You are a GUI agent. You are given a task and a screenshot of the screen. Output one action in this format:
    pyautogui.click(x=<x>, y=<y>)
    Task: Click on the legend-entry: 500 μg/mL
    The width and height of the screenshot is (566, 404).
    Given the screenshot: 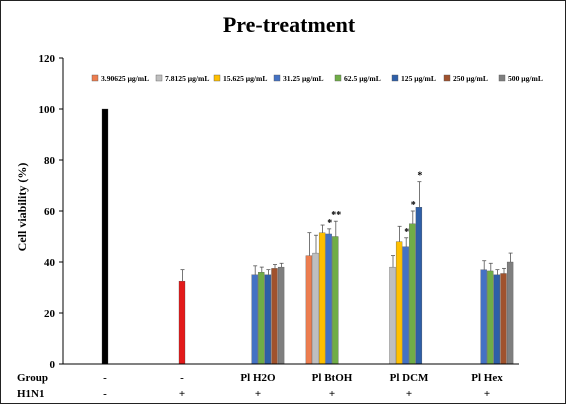 What is the action you would take?
    pyautogui.click(x=520, y=78)
    